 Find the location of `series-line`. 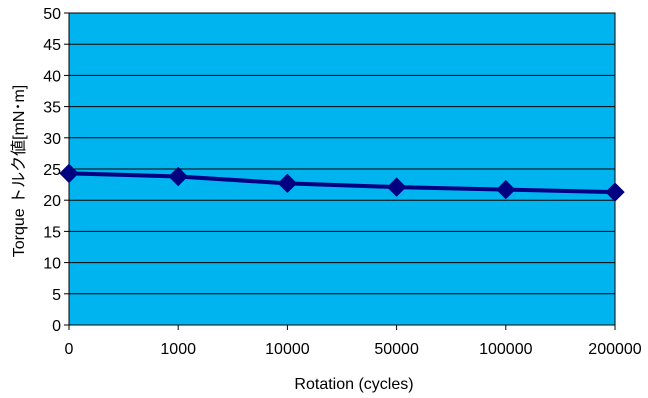

series-line is located at coordinates (342, 183).